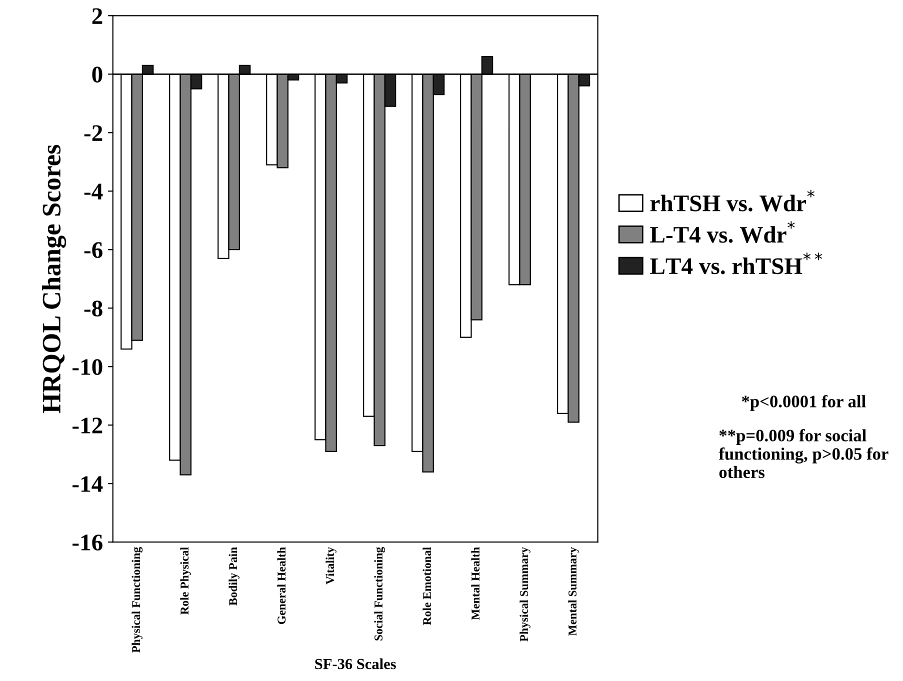 Image resolution: width=903 pixels, height=681 pixels. I want to click on y-axis-title: HRQOL Change Scores, so click(54, 279).